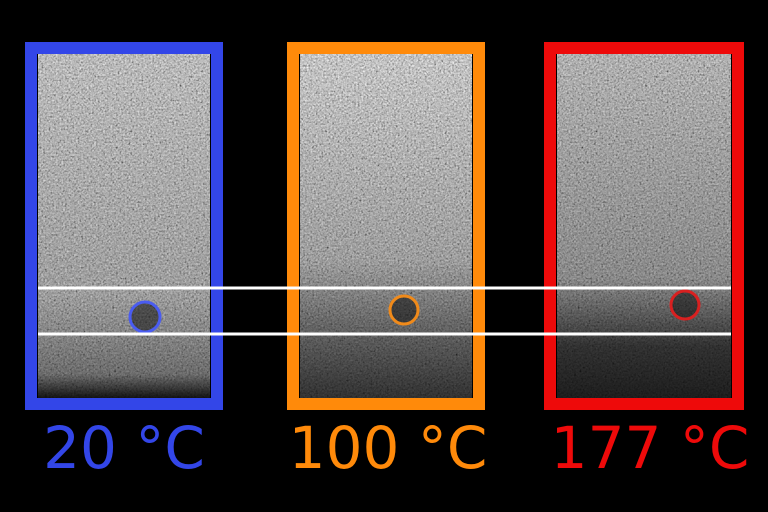 The height and width of the screenshot is (512, 768). Describe the element at coordinates (124, 448) in the screenshot. I see `temperature-label: 20 °C` at that location.